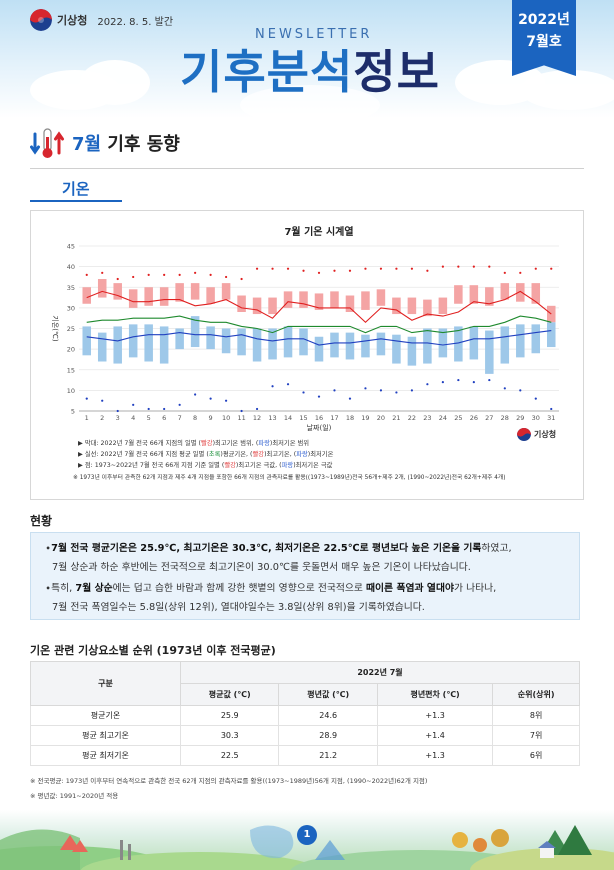  Describe the element at coordinates (435, 715) in the screenshot. I see `table-cell: +1.3` at that location.